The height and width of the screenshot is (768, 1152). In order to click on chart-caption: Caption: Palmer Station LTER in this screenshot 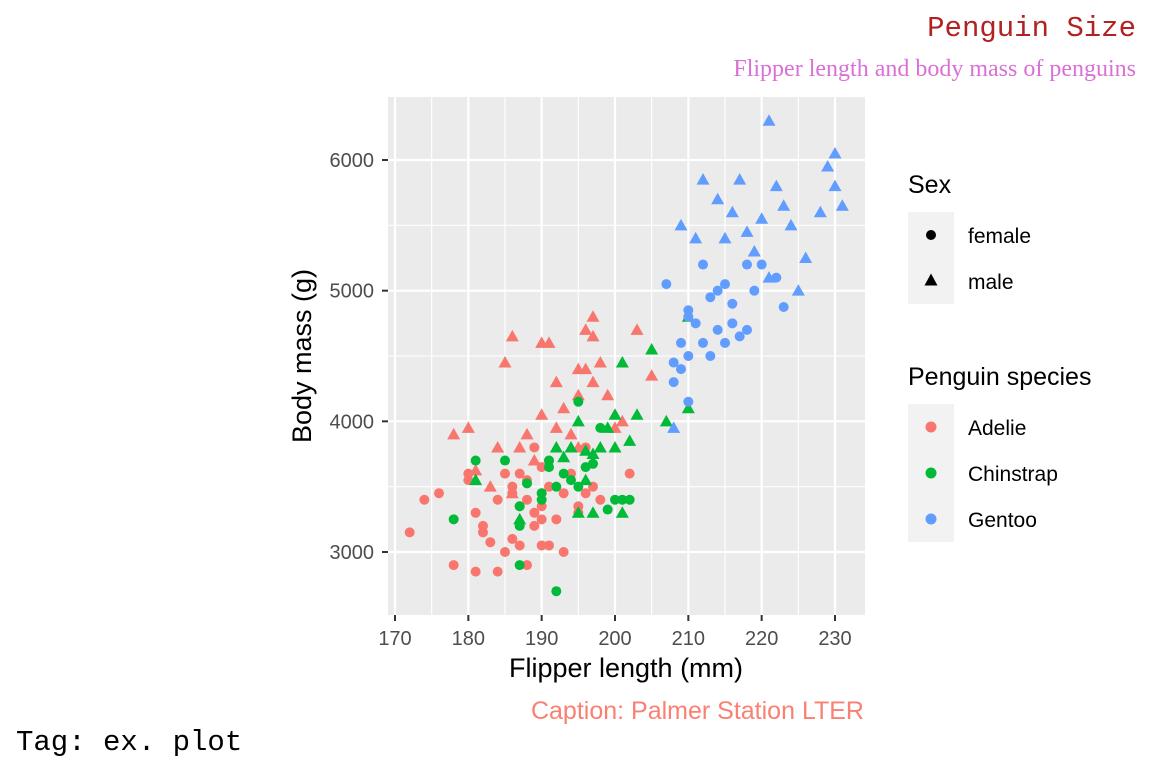, I will do `click(697, 711)`.